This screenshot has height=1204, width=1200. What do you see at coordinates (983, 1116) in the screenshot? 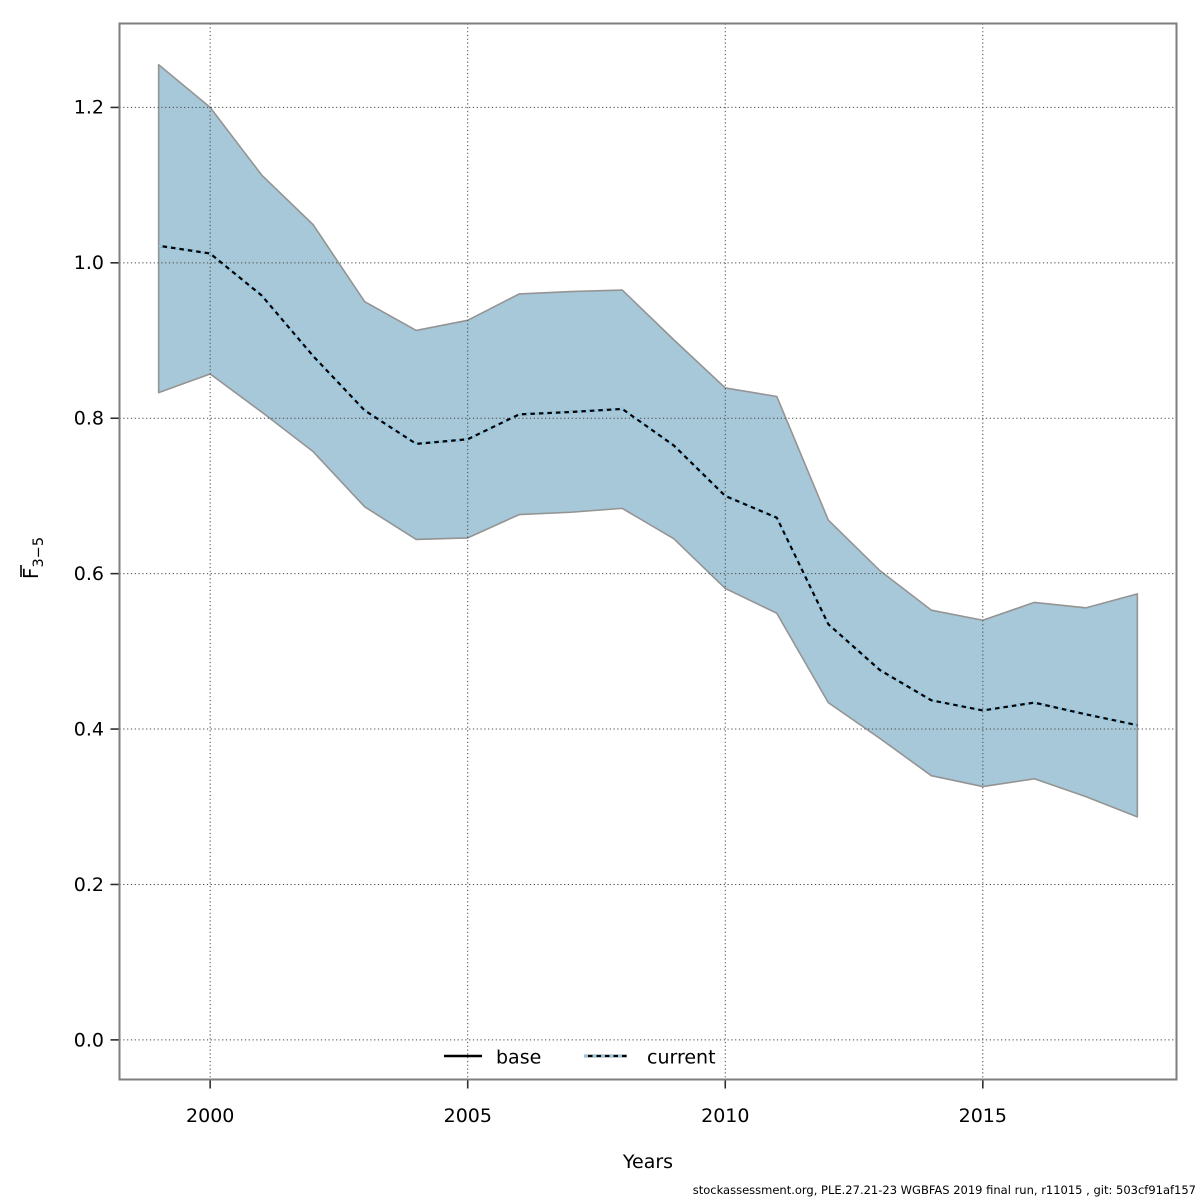
I see `x-tick-label: 2015` at bounding box center [983, 1116].